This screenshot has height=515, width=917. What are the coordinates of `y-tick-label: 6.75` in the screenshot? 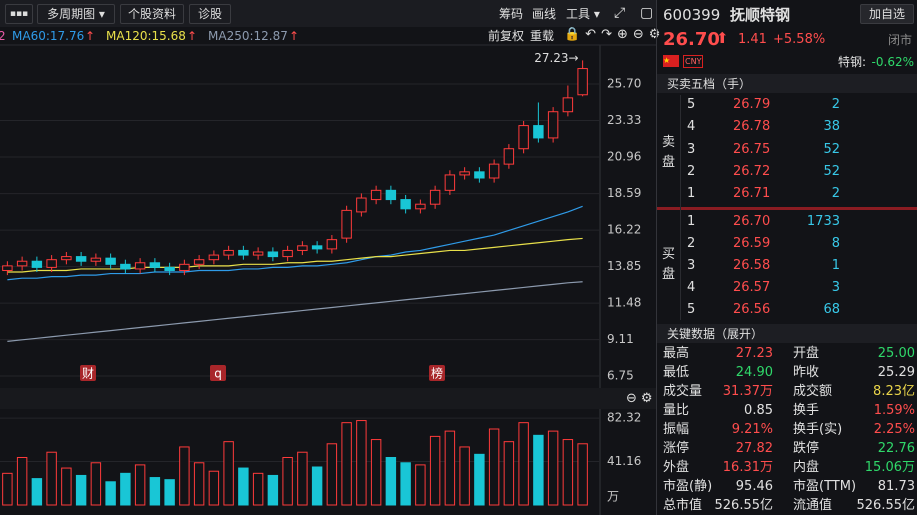 It's located at (620, 376).